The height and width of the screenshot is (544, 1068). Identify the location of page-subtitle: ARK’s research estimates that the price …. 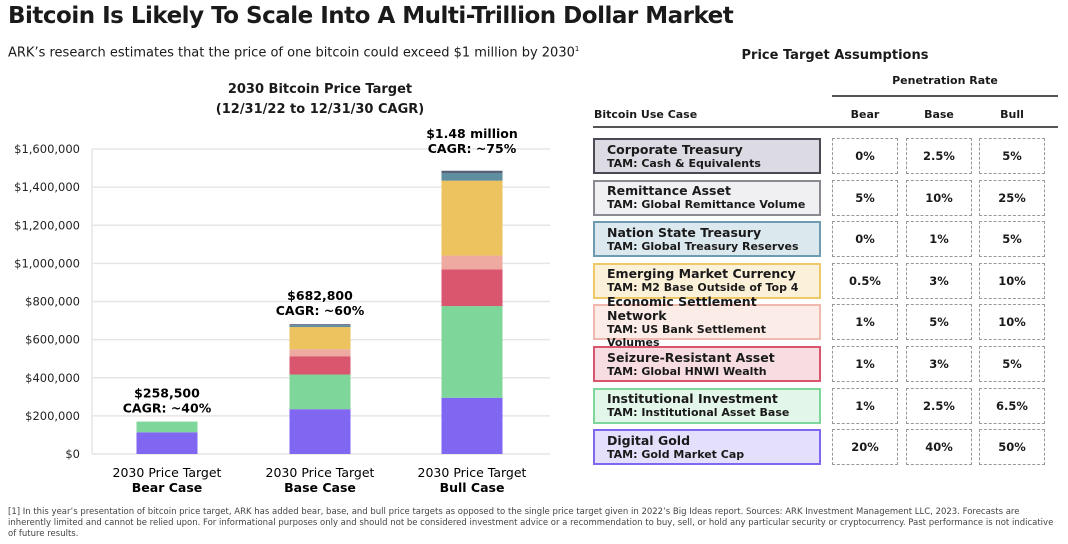
(293, 52).